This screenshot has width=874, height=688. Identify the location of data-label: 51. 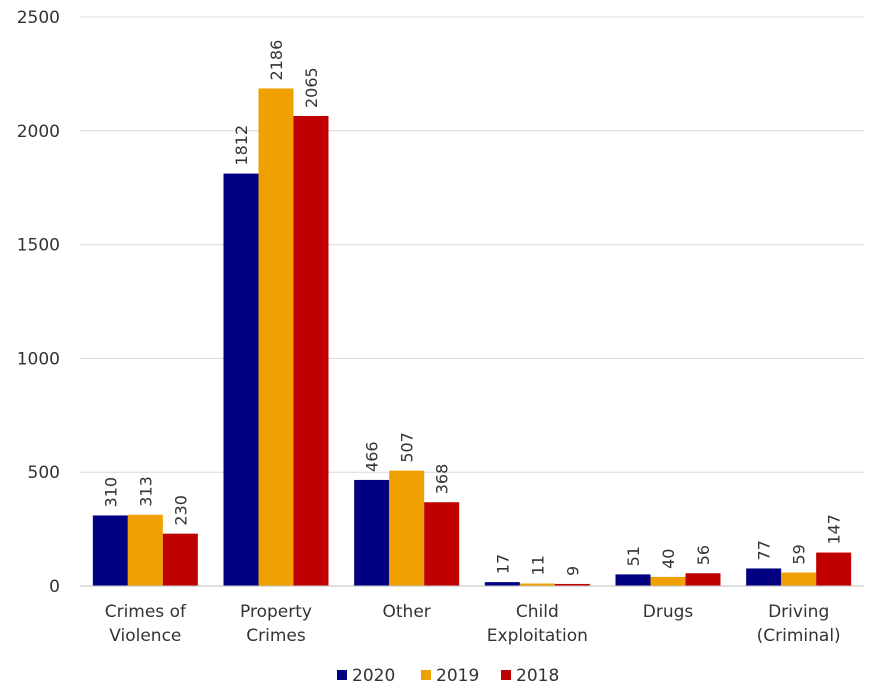
(633, 556).